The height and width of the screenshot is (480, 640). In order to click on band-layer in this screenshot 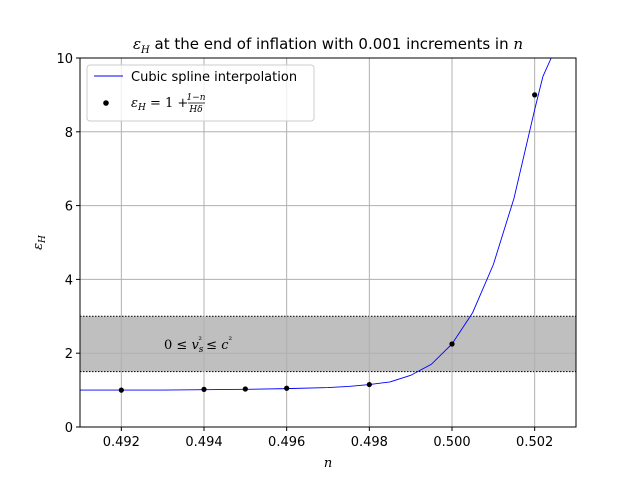, I will do `click(328, 344)`.